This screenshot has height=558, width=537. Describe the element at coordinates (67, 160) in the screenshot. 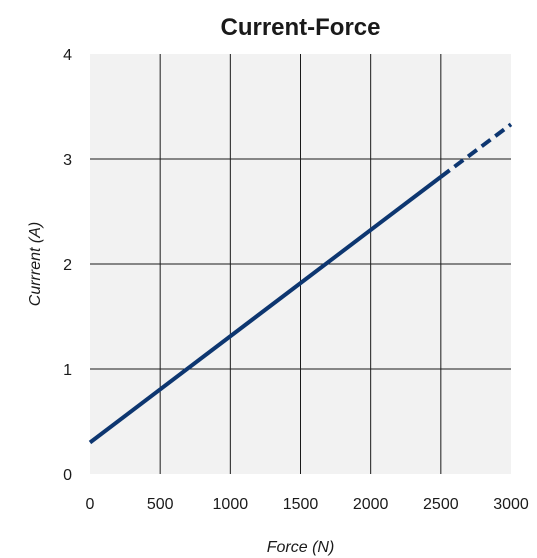

I see `y-tick-label: 3` at that location.